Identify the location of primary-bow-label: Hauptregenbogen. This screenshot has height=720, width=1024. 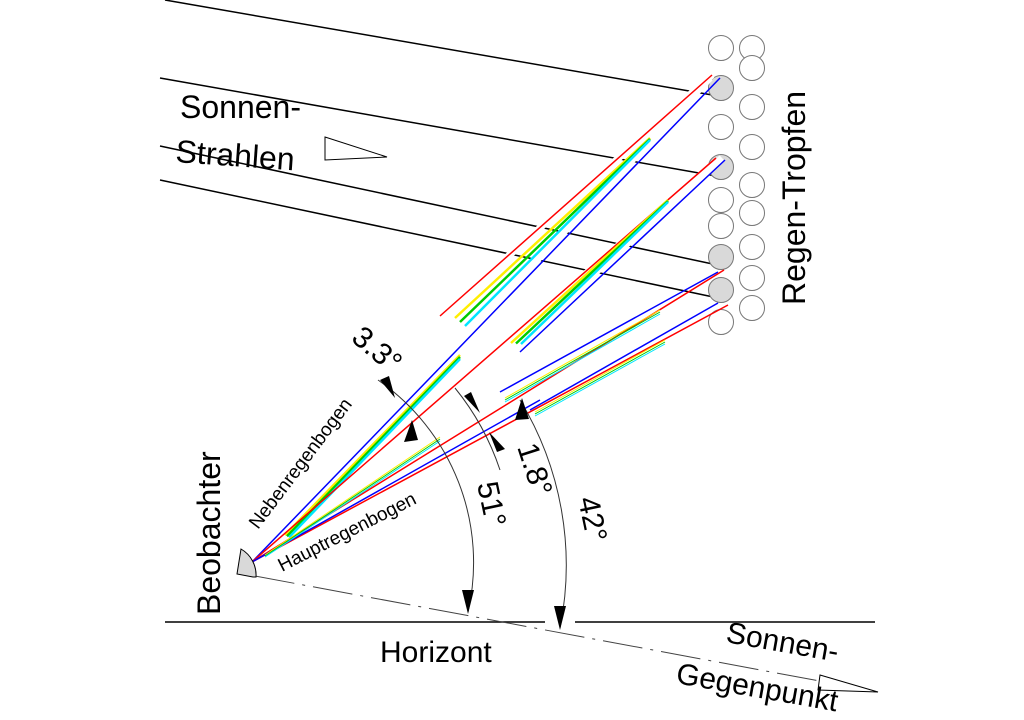
(347, 533).